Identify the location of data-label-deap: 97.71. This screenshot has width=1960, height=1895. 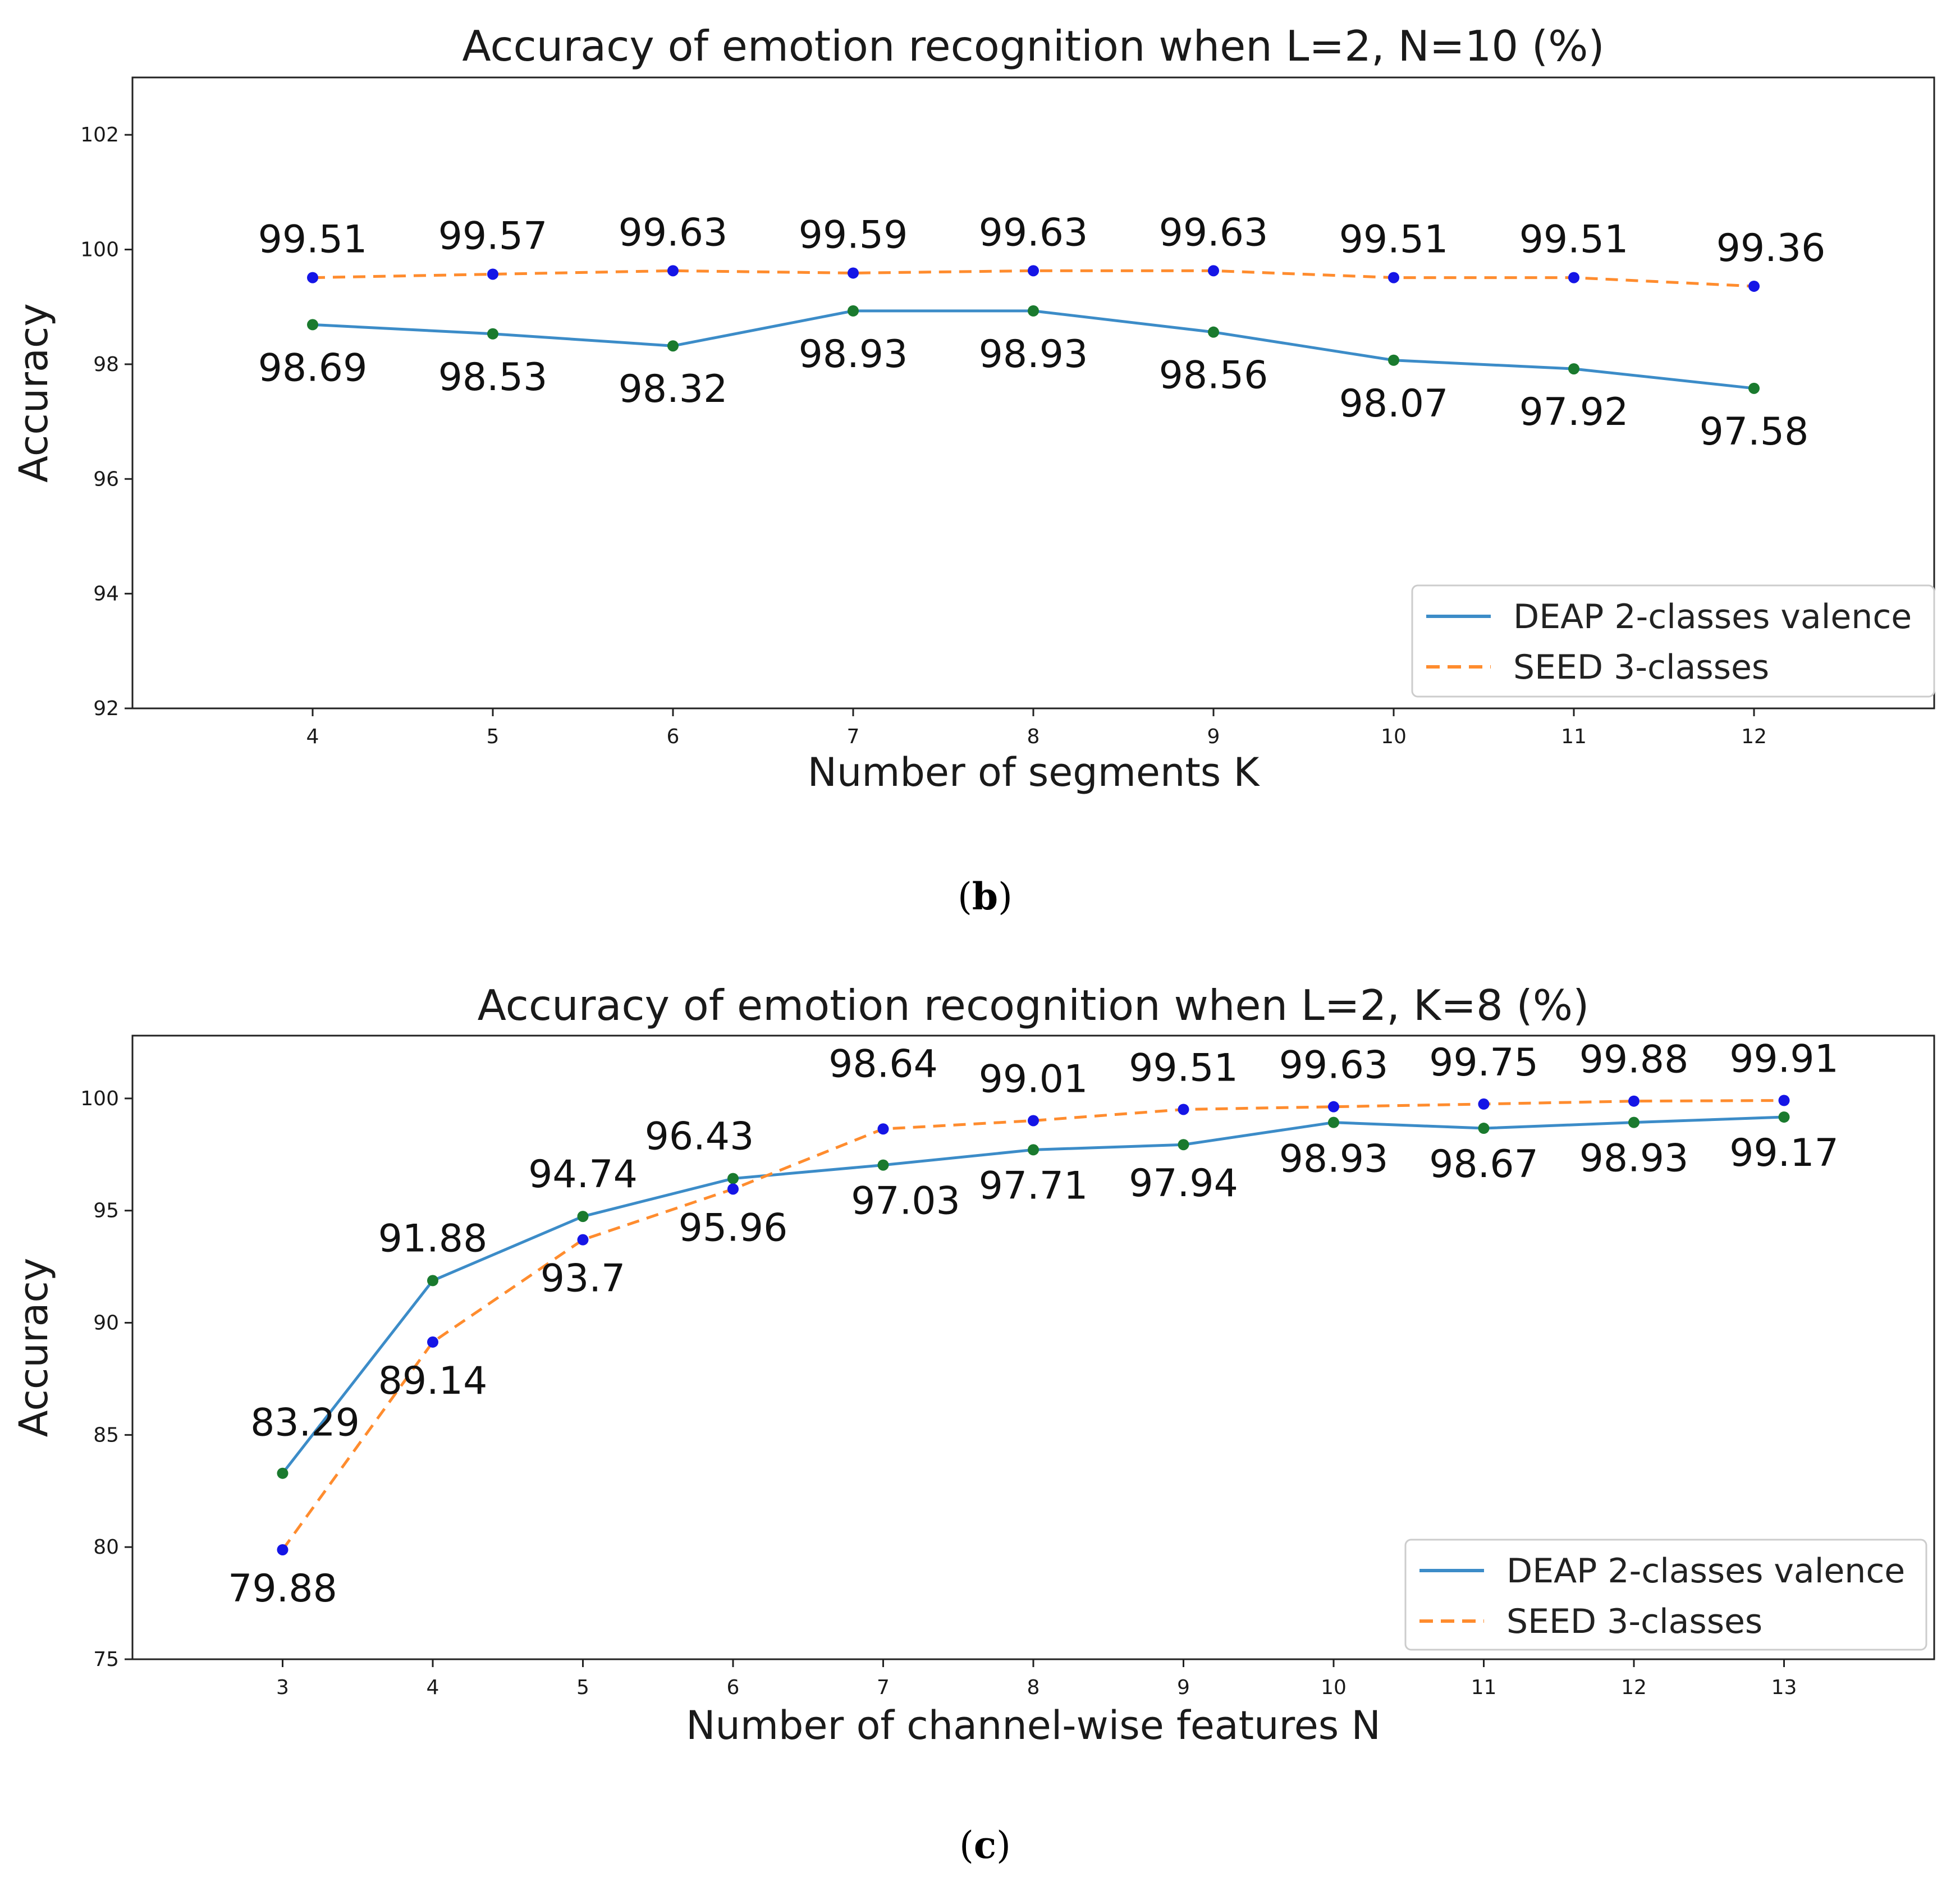
(1033, 1186).